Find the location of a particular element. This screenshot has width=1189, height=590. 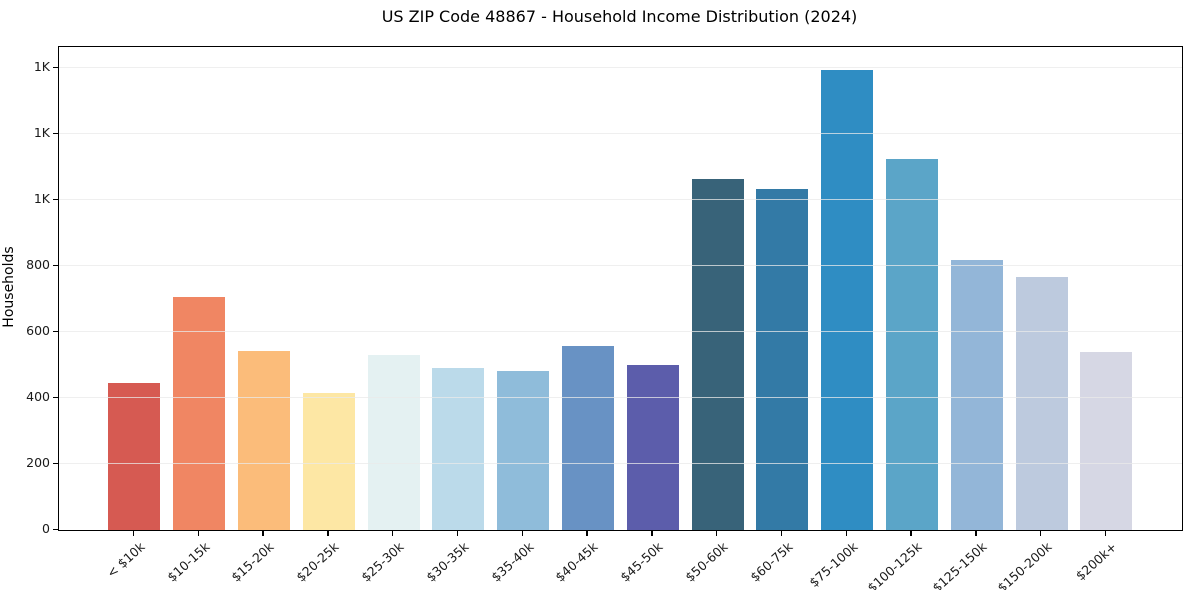

y-tick-label: 200 is located at coordinates (38, 463).